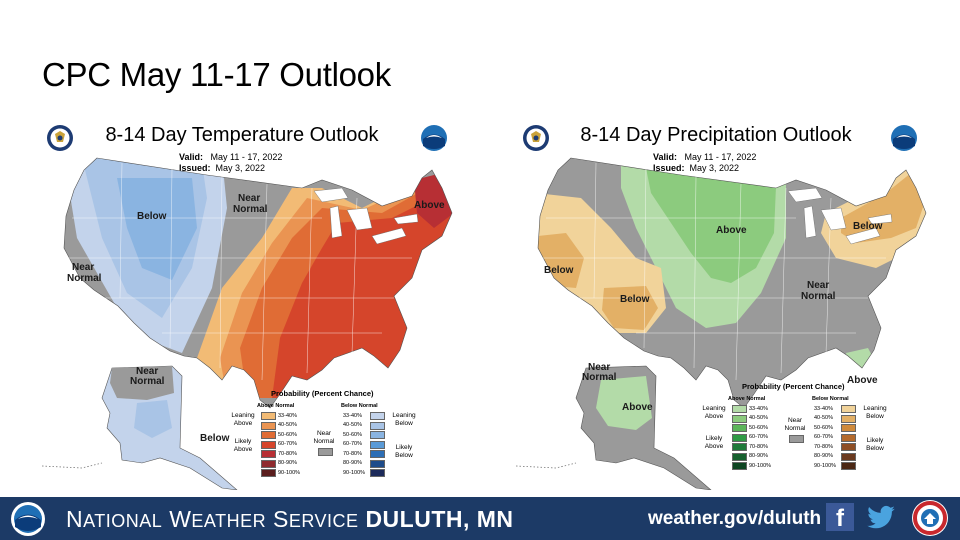 This screenshot has width=960, height=540. Describe the element at coordinates (352, 415) in the screenshot. I see `legend-below-range: 33-40%` at that location.